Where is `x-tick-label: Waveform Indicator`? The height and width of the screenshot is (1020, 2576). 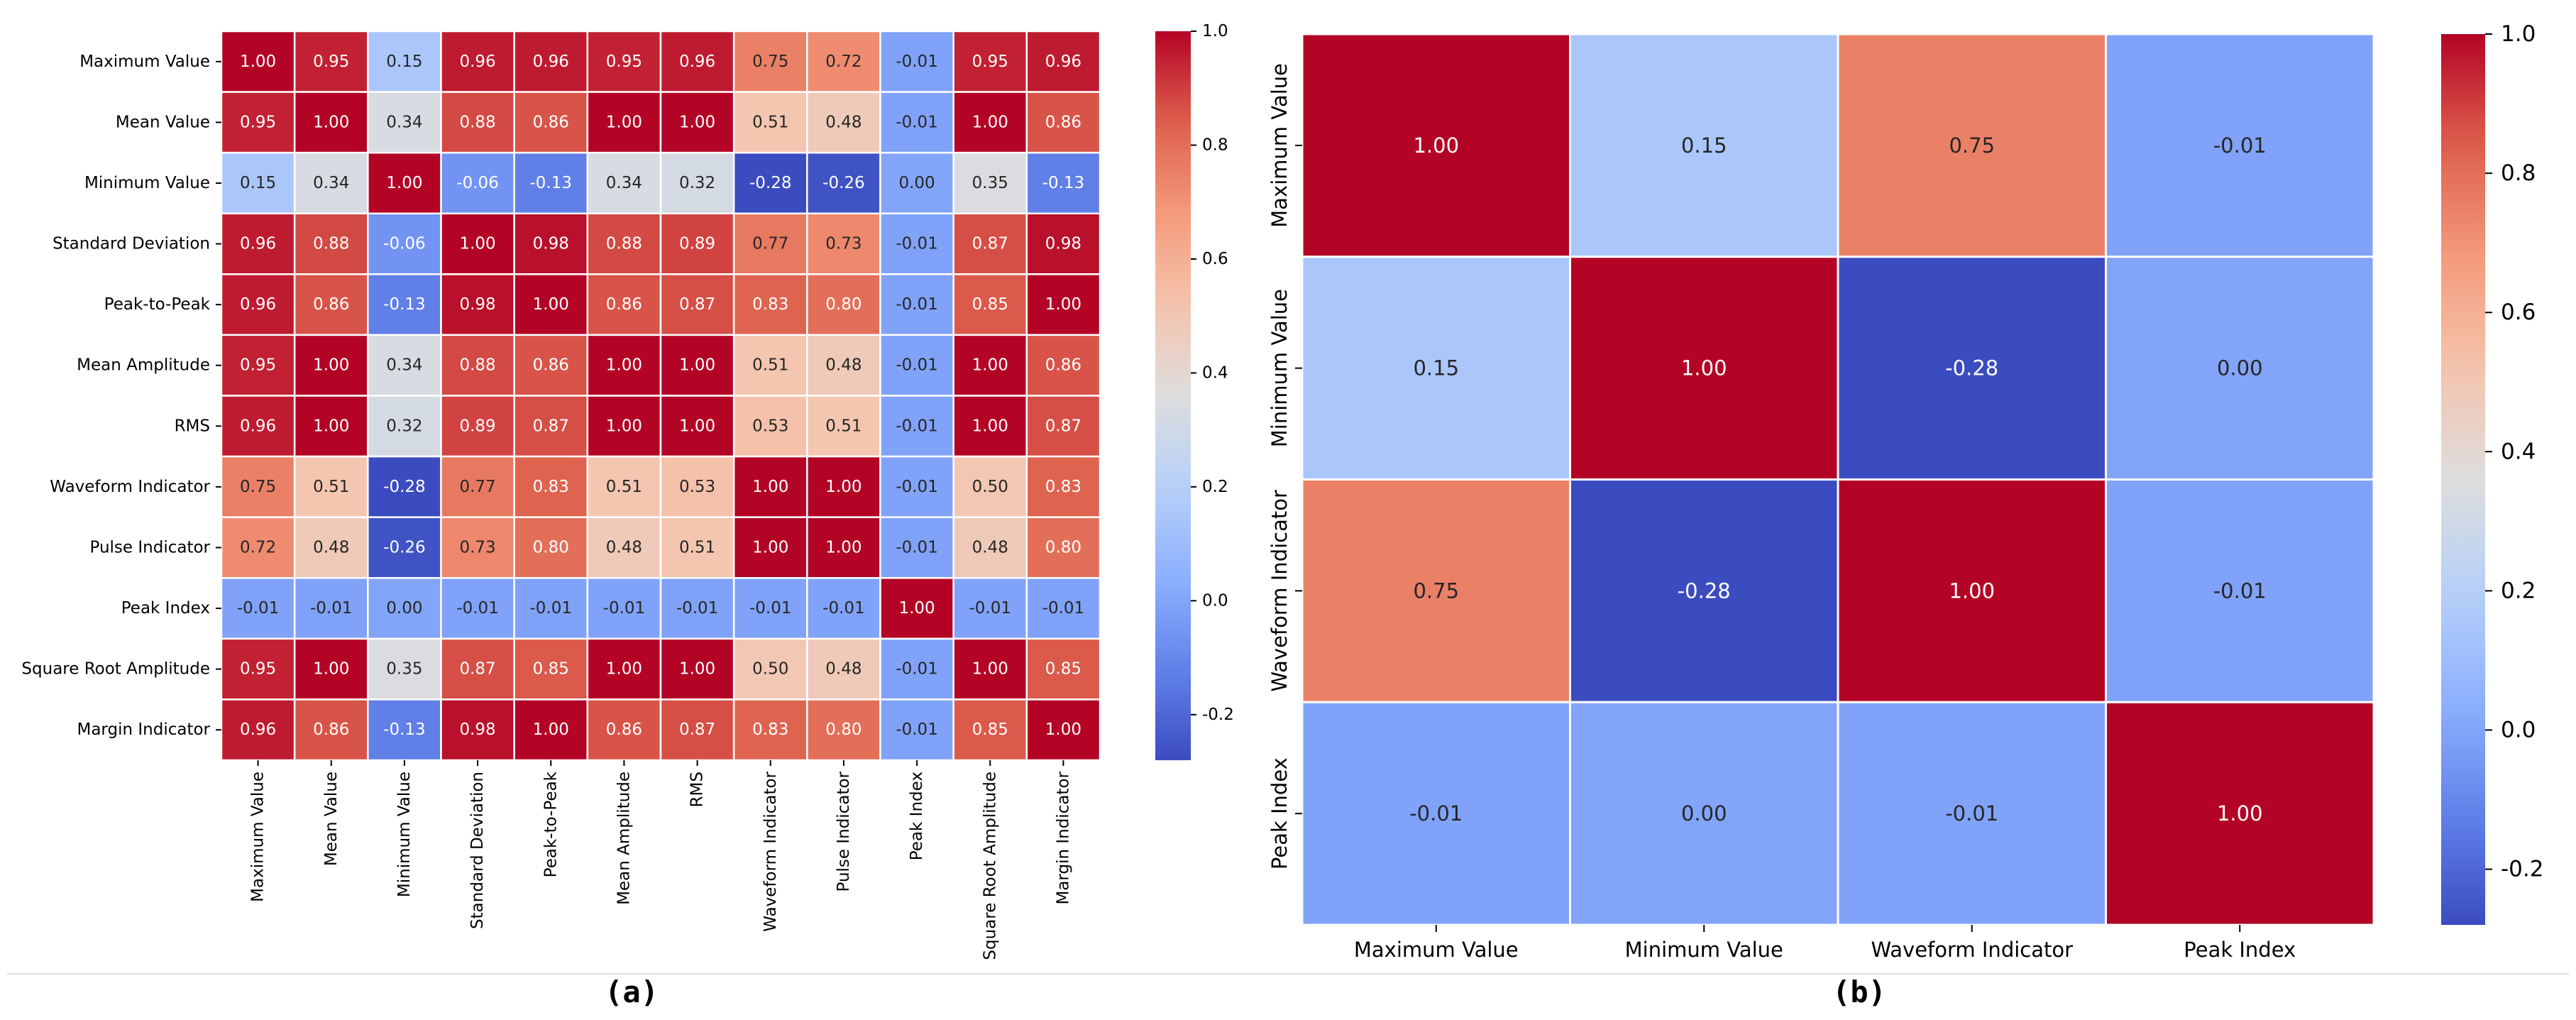 x-tick-label: Waveform Indicator is located at coordinates (770, 851).